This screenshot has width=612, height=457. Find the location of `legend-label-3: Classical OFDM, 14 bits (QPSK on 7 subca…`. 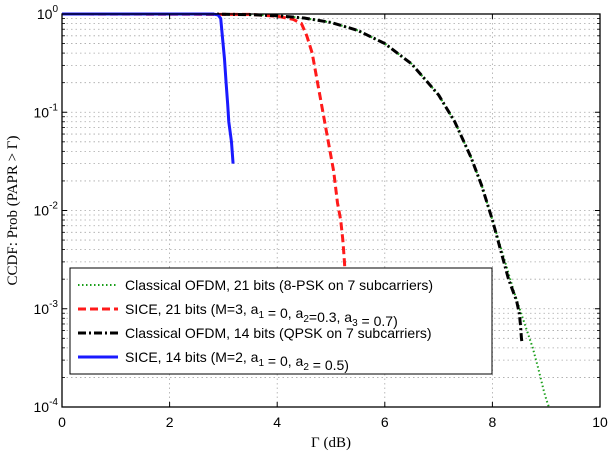

legend-label-3: Classical OFDM, 14 bits (QPSK on 7 subca… is located at coordinates (278, 333).